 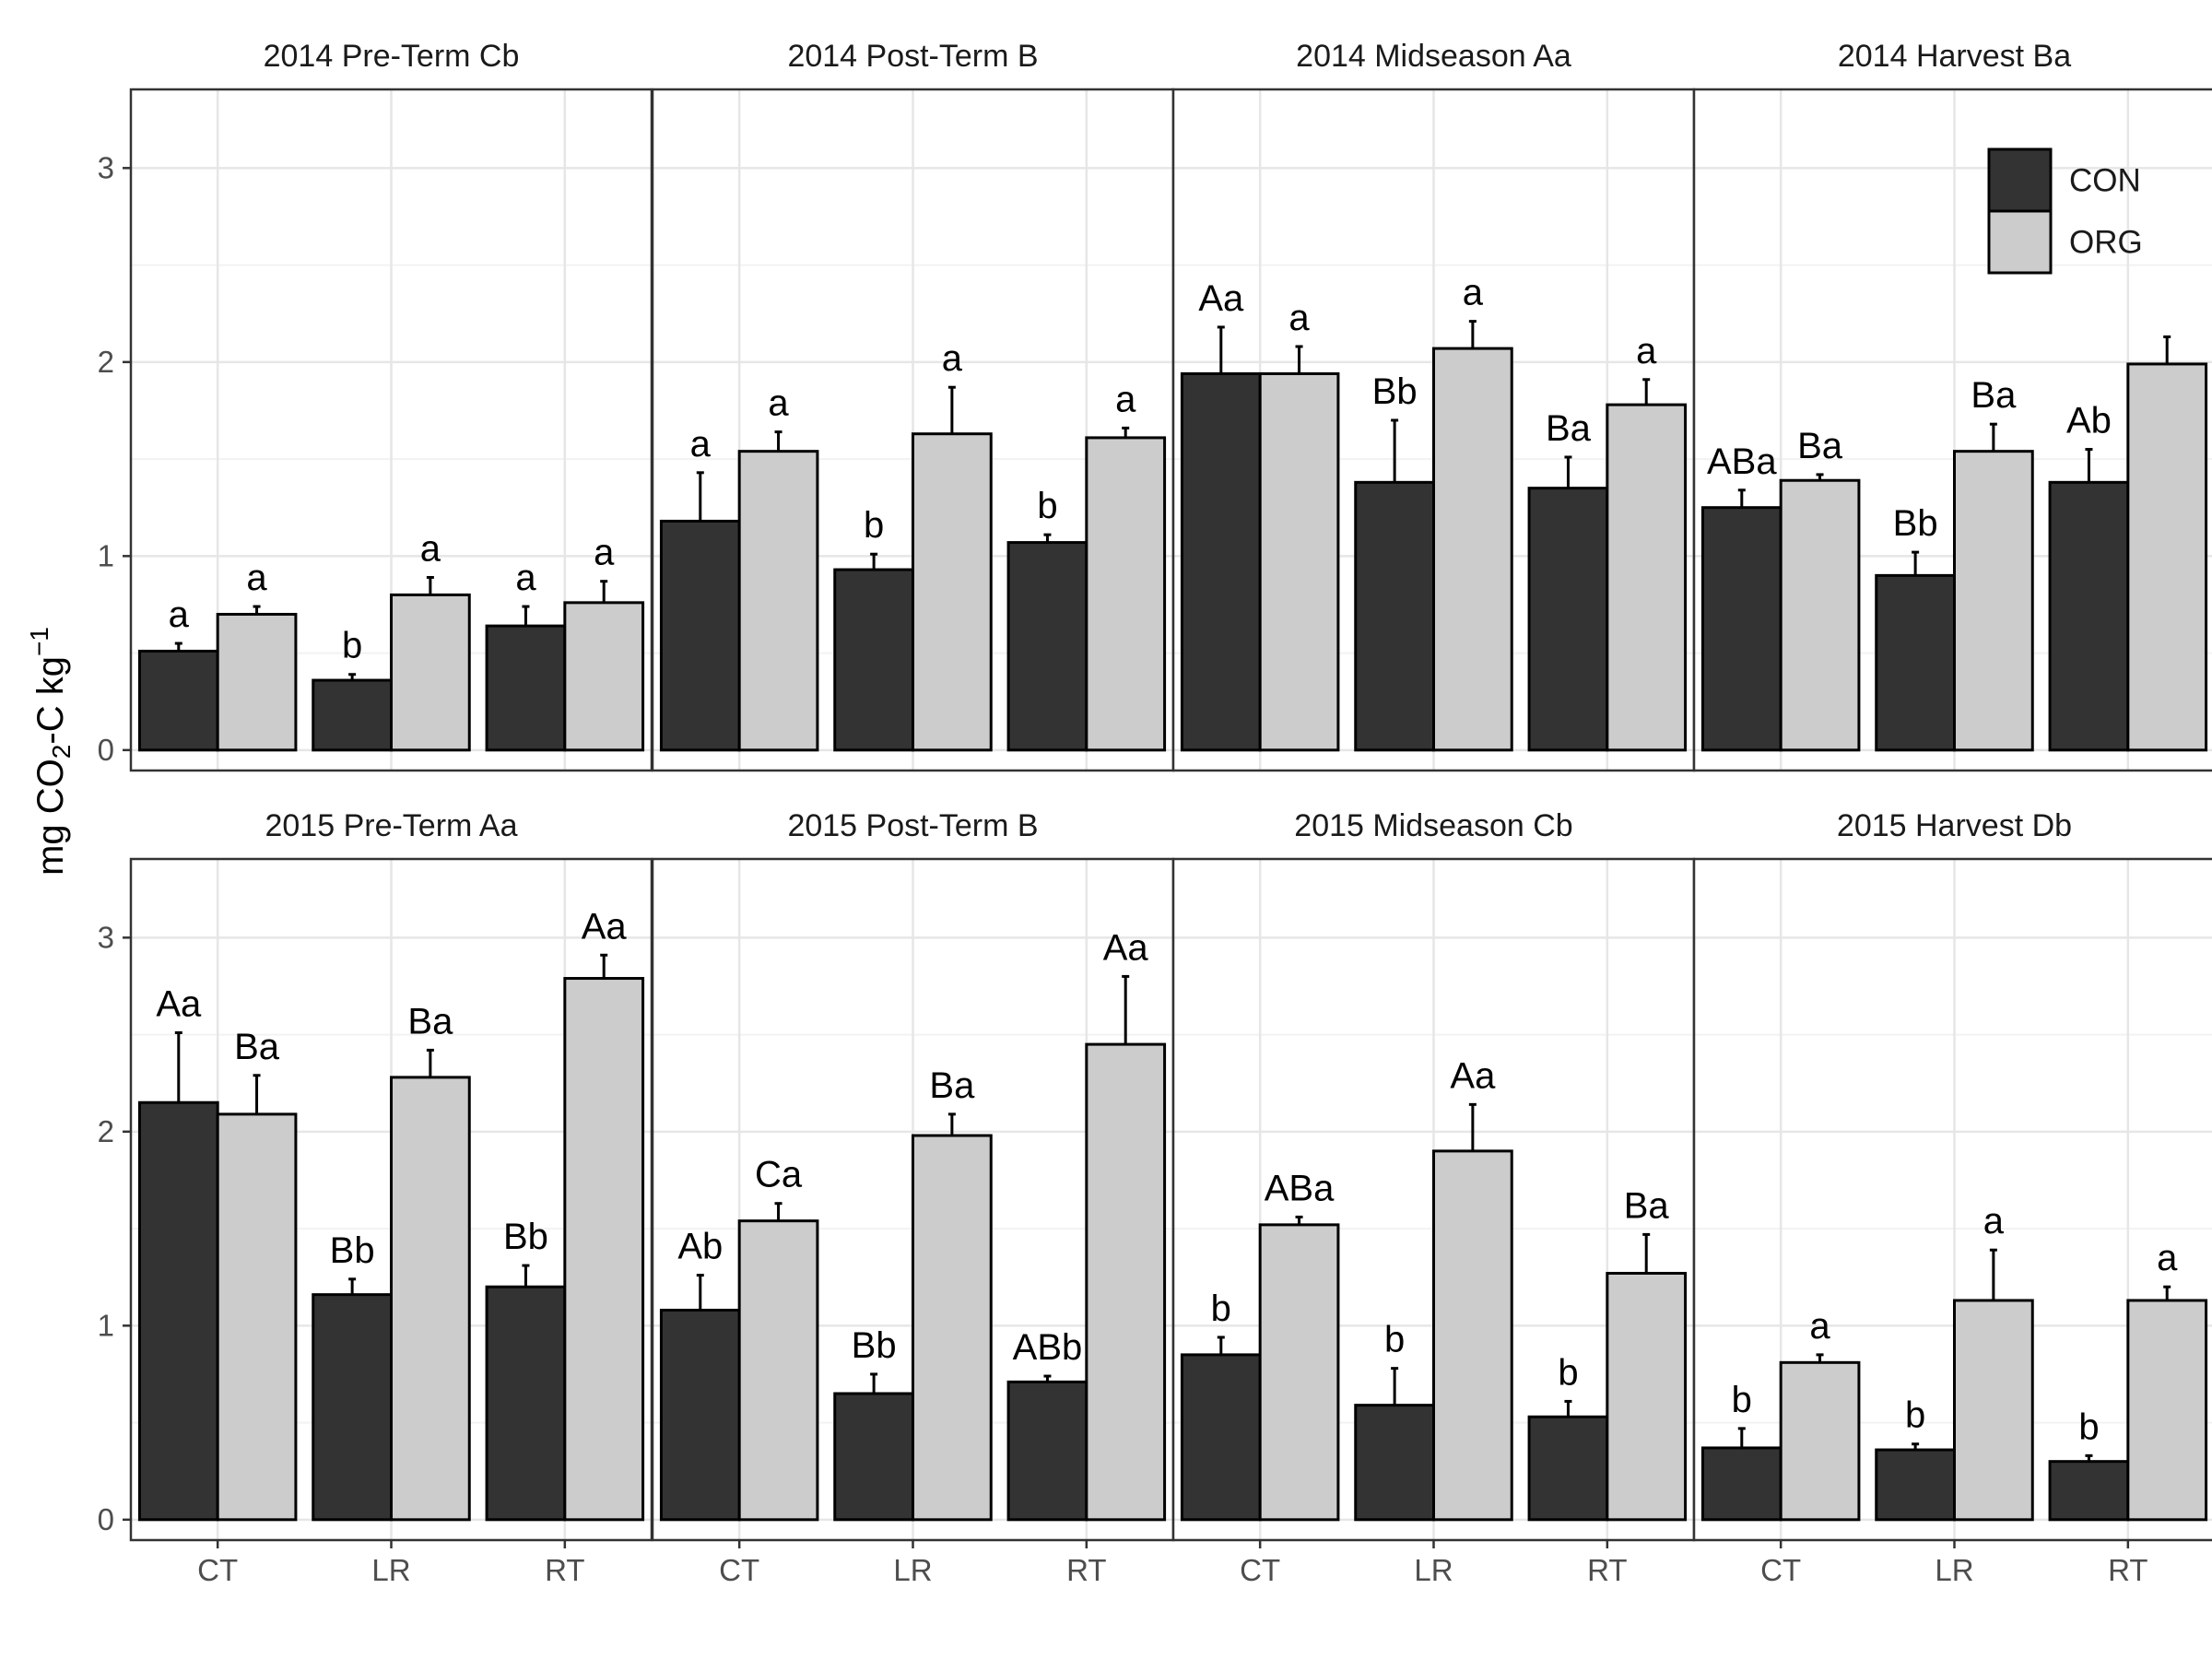 I want to click on legend-label: CON, so click(x=2105, y=181).